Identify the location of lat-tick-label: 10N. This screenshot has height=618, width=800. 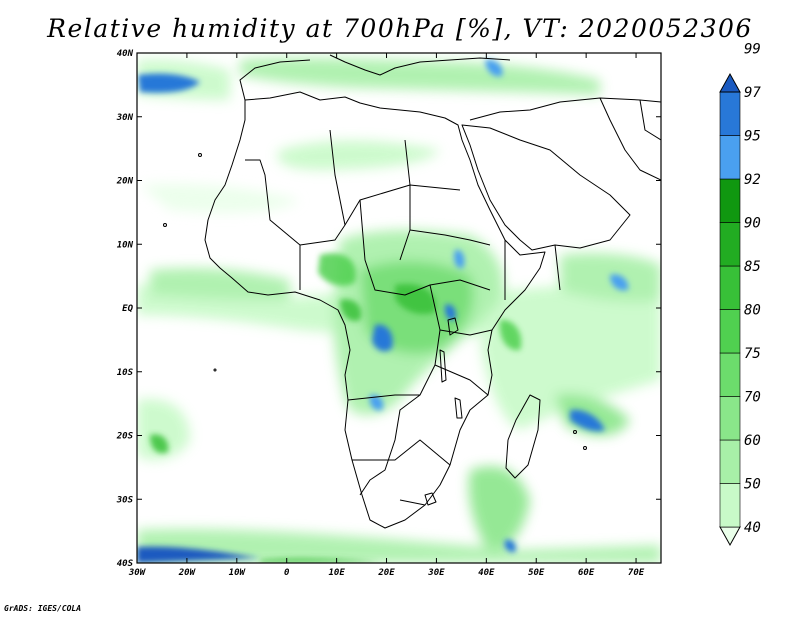
(125, 245).